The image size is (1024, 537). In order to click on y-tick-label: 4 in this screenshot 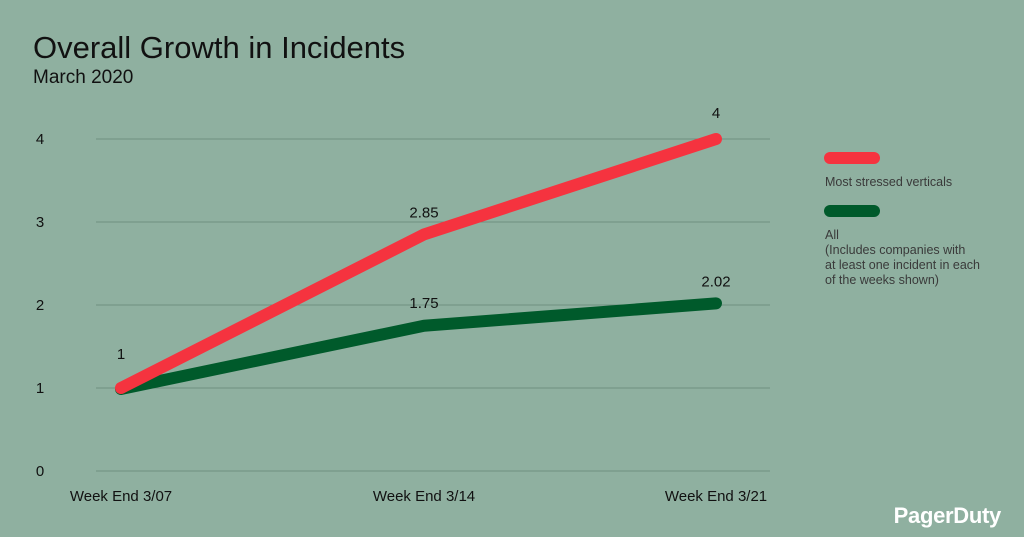, I will do `click(40, 139)`.